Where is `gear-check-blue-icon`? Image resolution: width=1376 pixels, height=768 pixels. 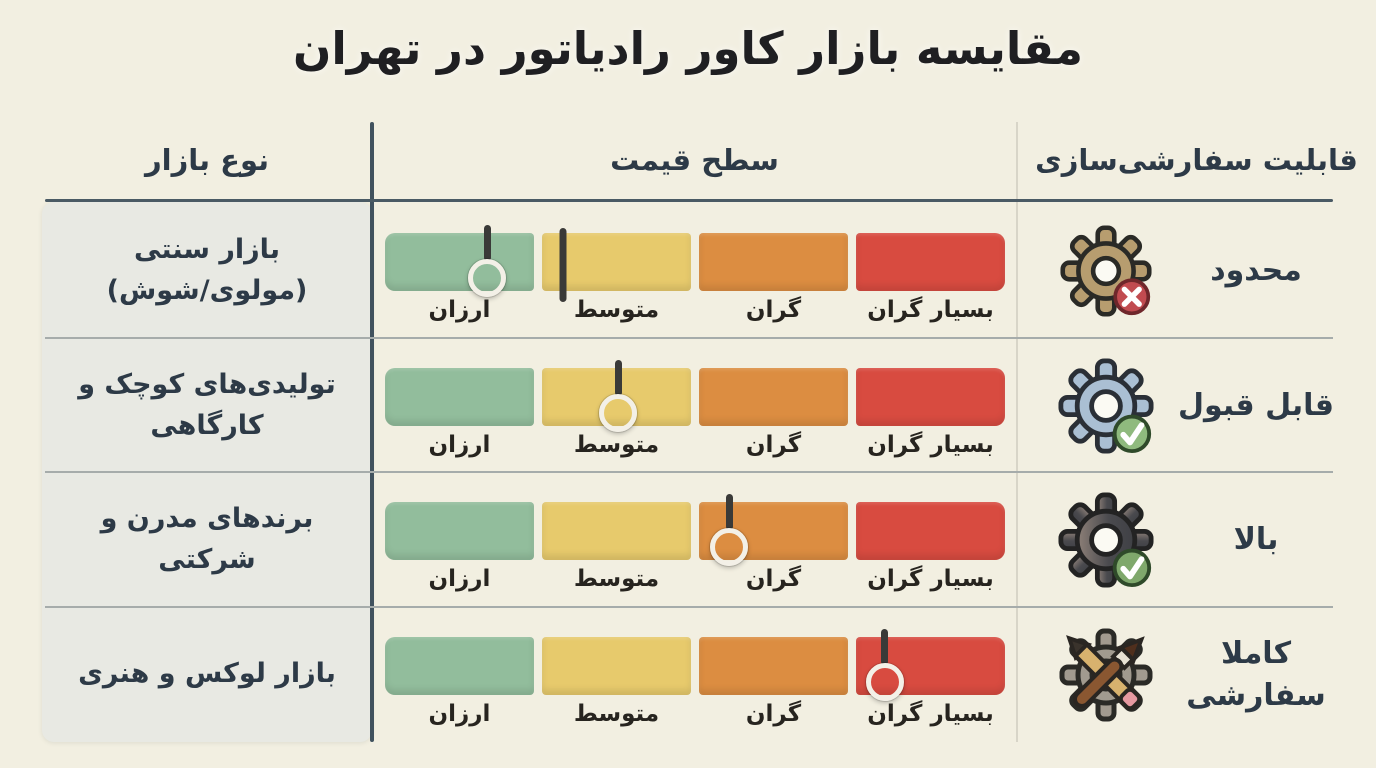 gear-check-blue-icon is located at coordinates (1106, 405).